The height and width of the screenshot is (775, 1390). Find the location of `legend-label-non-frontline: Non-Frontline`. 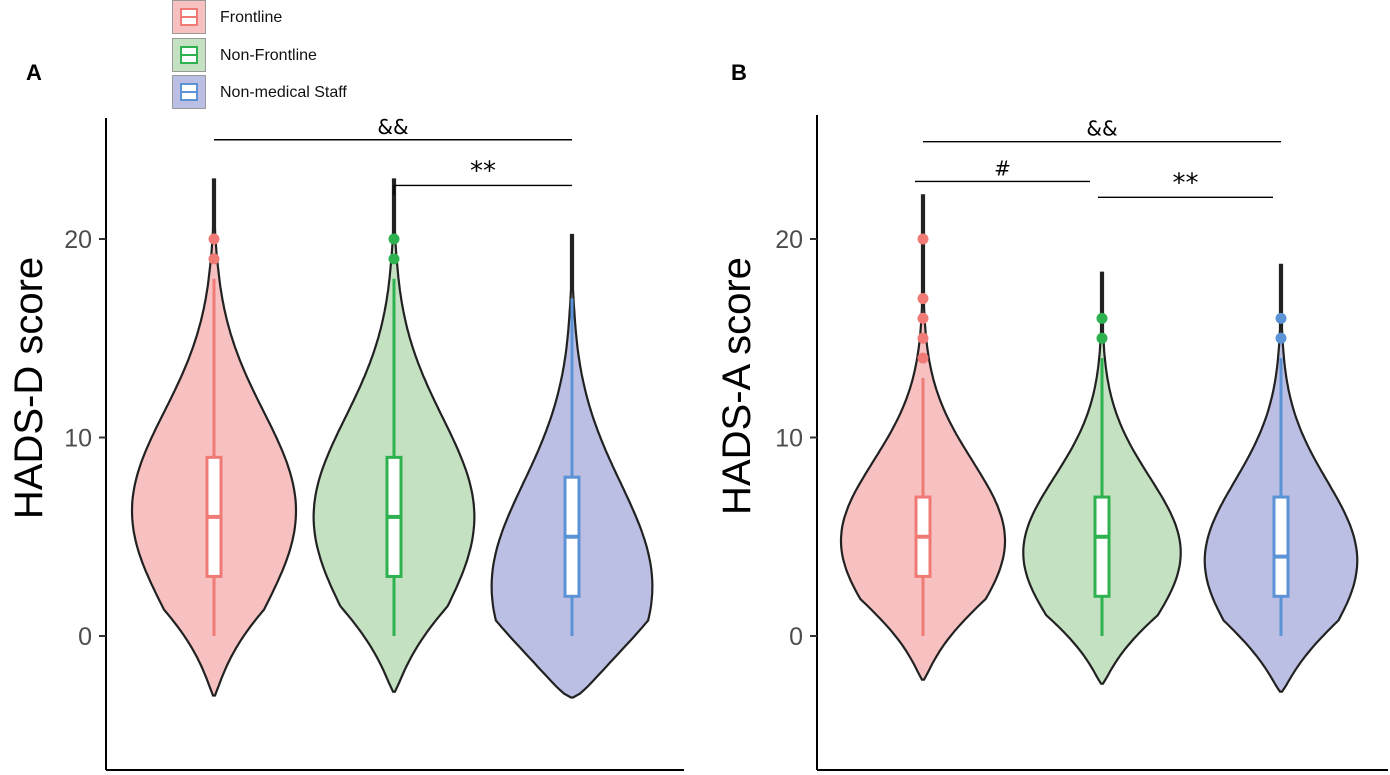

legend-label-non-frontline: Non-Frontline is located at coordinates (268, 55).